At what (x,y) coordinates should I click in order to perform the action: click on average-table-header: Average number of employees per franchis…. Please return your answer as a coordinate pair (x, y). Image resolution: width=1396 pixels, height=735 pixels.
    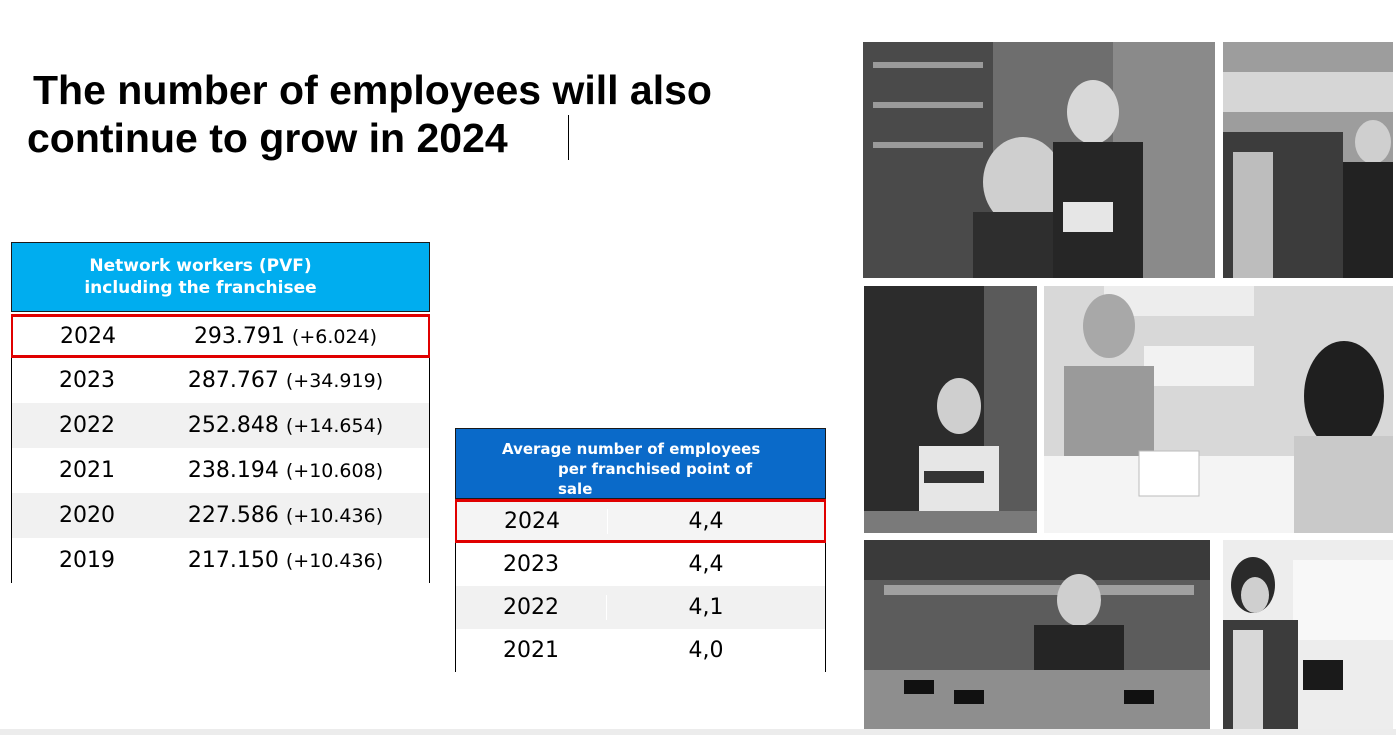
    Looking at the image, I should click on (640, 463).